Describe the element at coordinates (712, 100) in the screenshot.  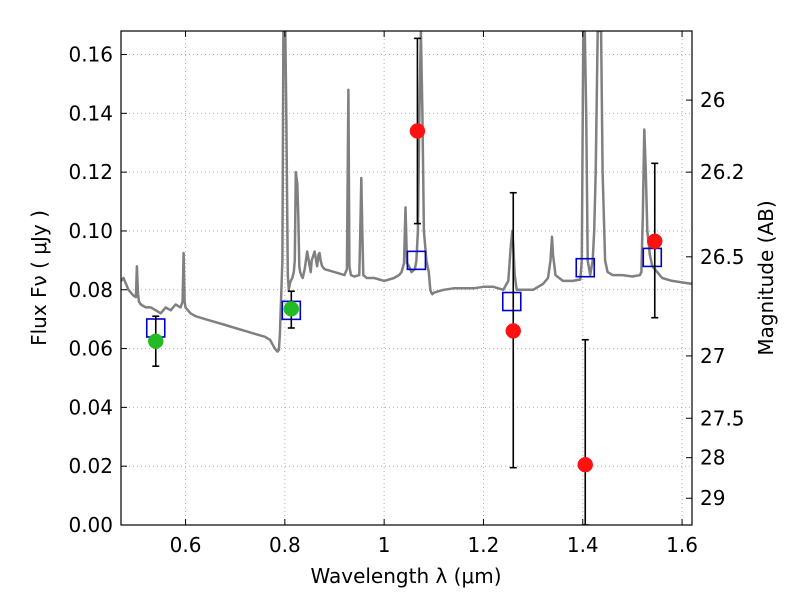
I see `right-tick-label: 26` at that location.